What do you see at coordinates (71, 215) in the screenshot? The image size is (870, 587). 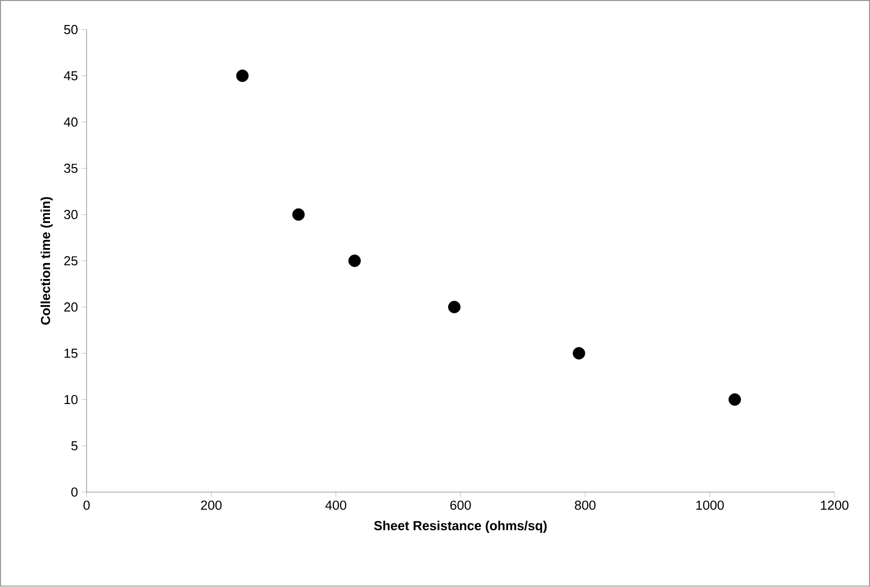 I see `y-tick-label: 30` at bounding box center [71, 215].